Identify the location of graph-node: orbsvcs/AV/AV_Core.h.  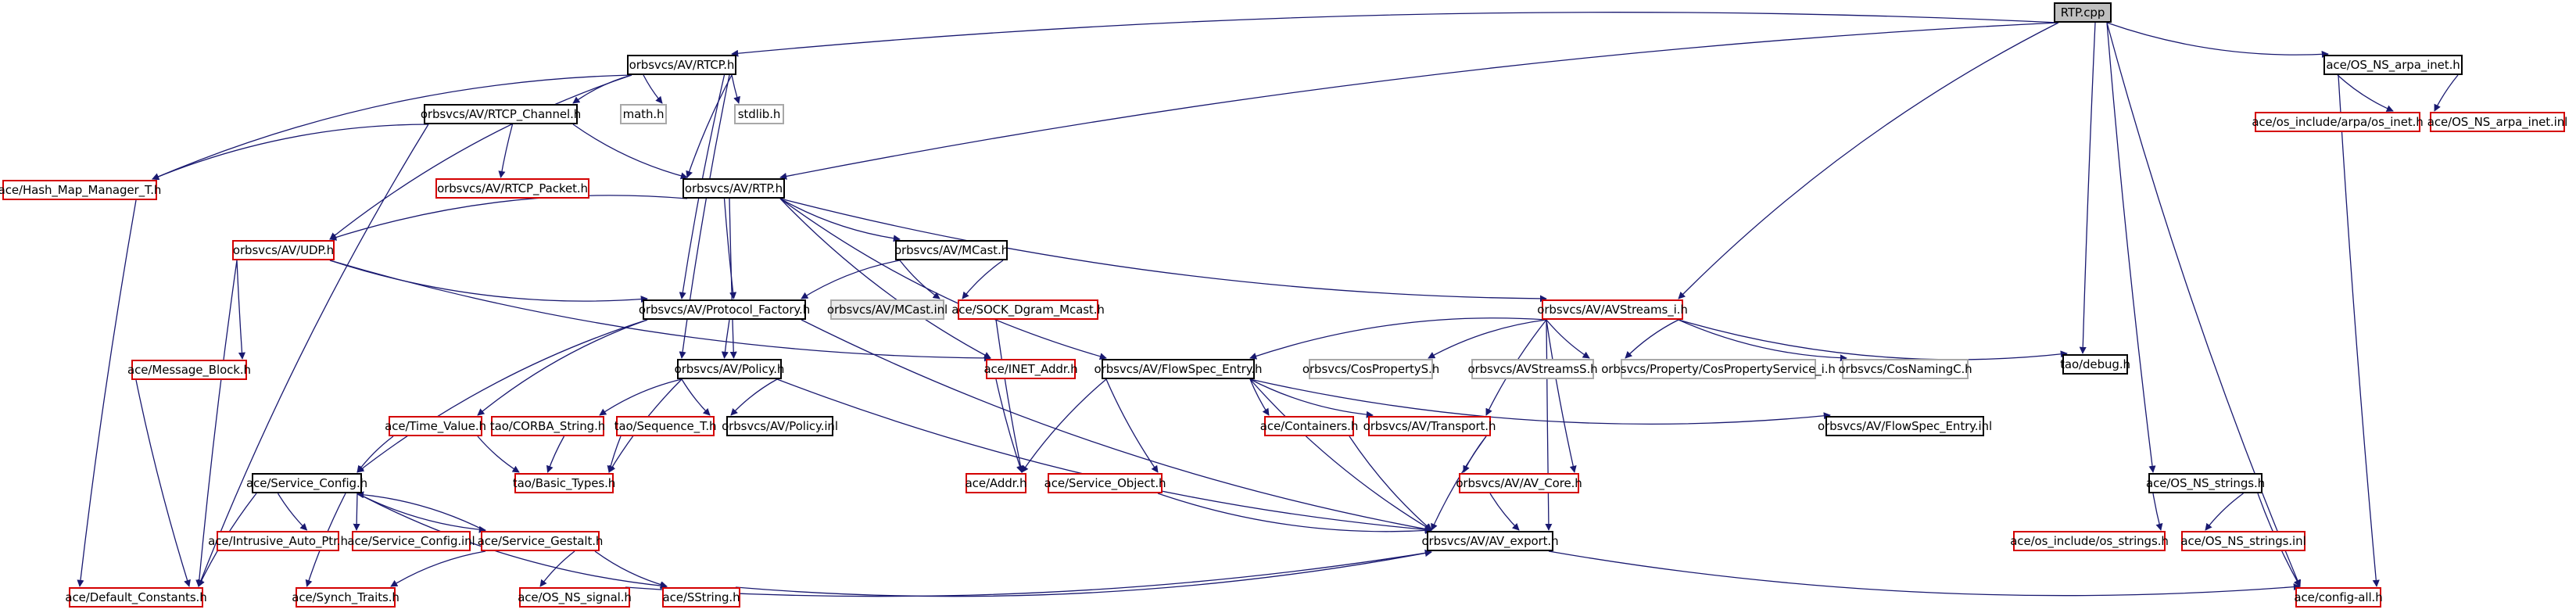
(1519, 483).